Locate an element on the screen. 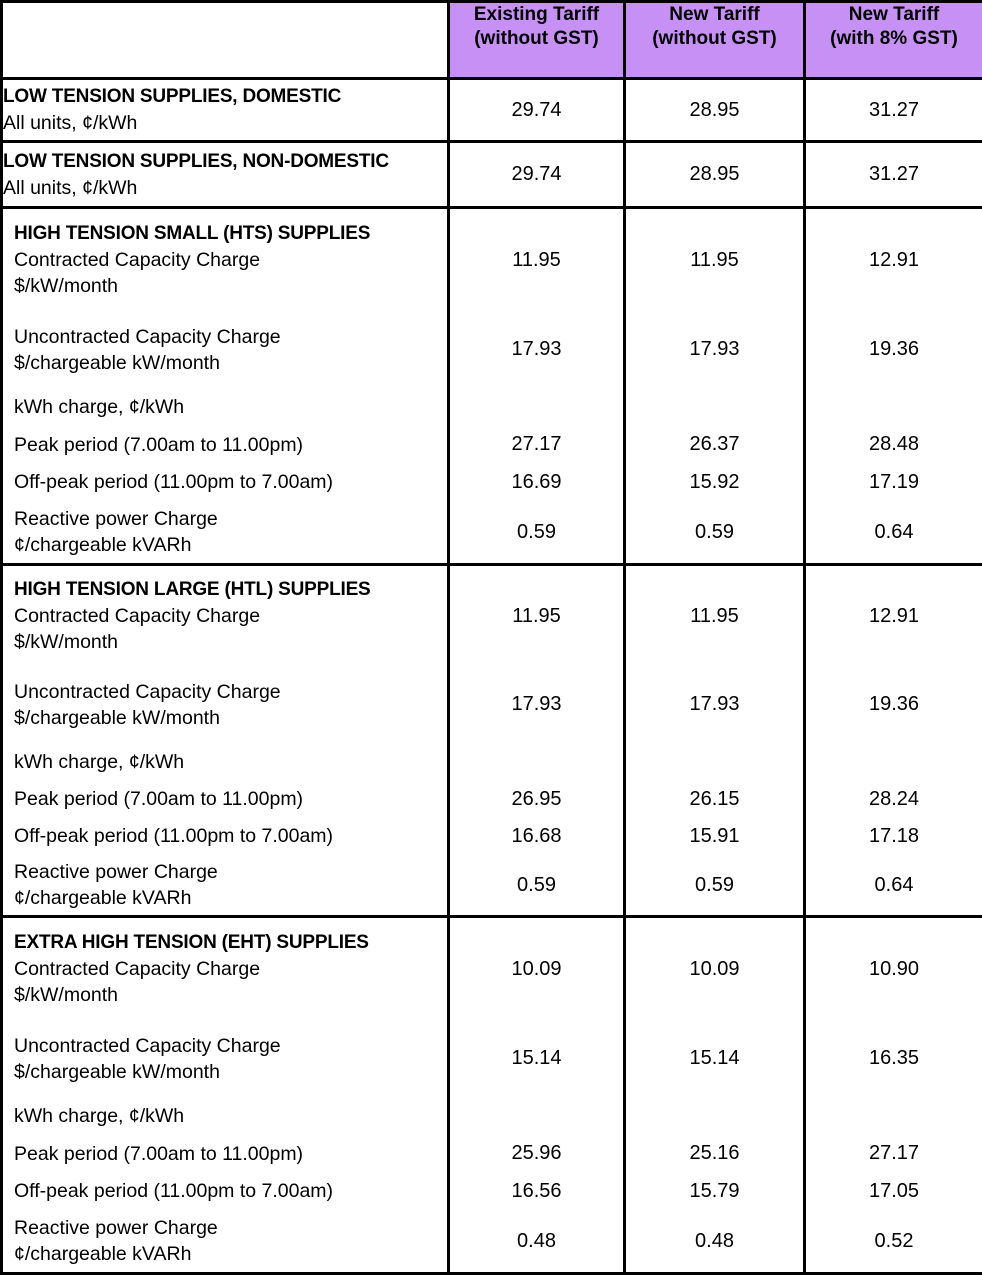 The height and width of the screenshot is (1275, 982). row-label: All units, ¢/kWh is located at coordinates (225, 188).